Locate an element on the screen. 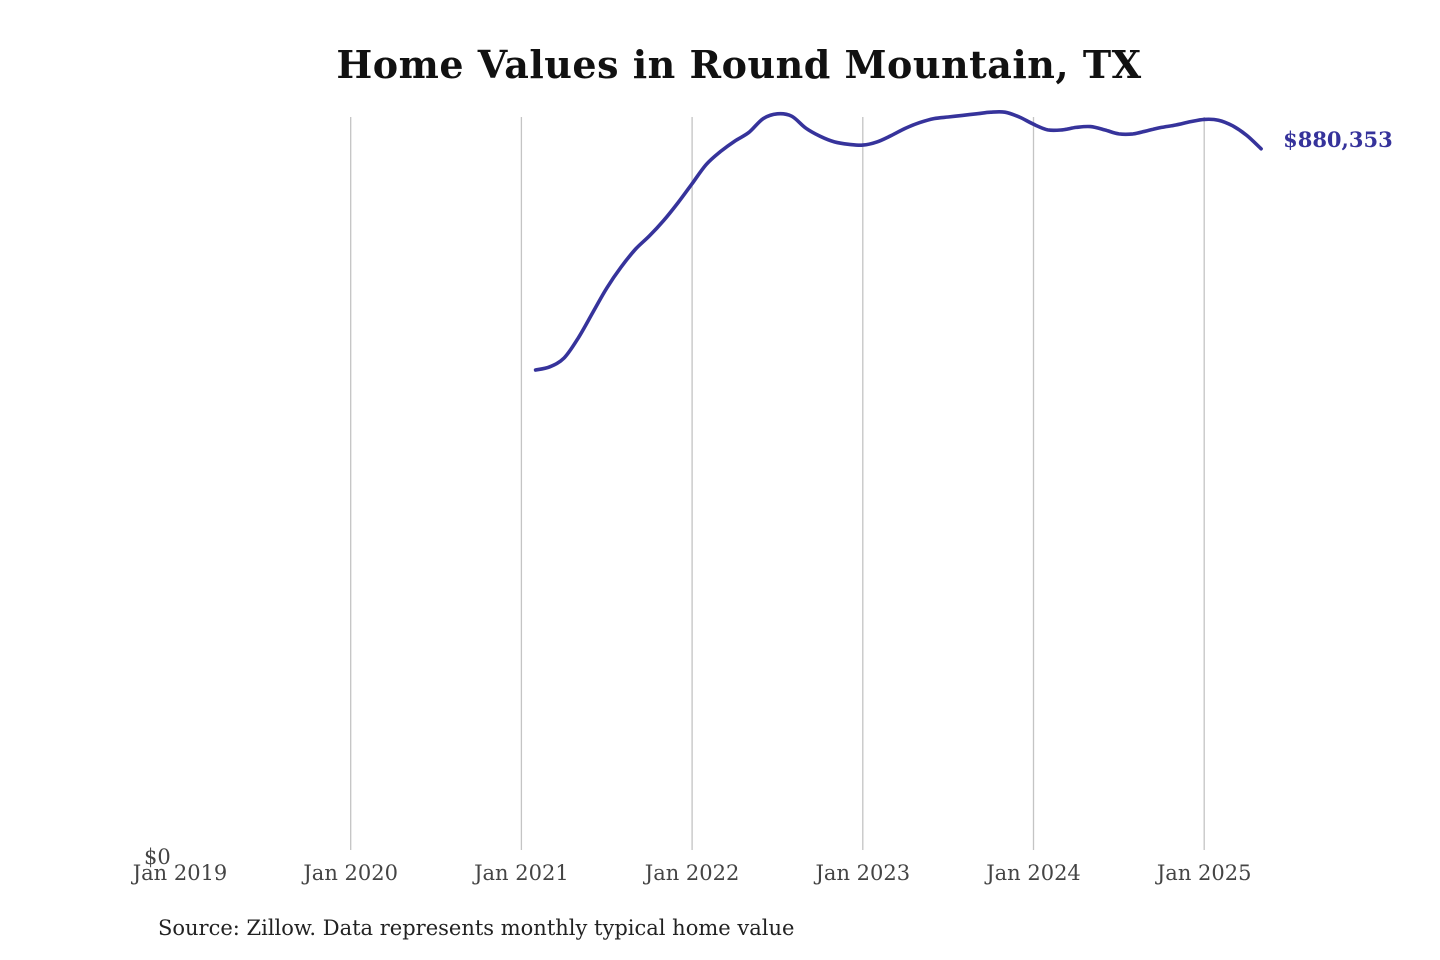 The width and height of the screenshot is (1440, 960). x-tick-label: Jan 2022 is located at coordinates (691, 873).